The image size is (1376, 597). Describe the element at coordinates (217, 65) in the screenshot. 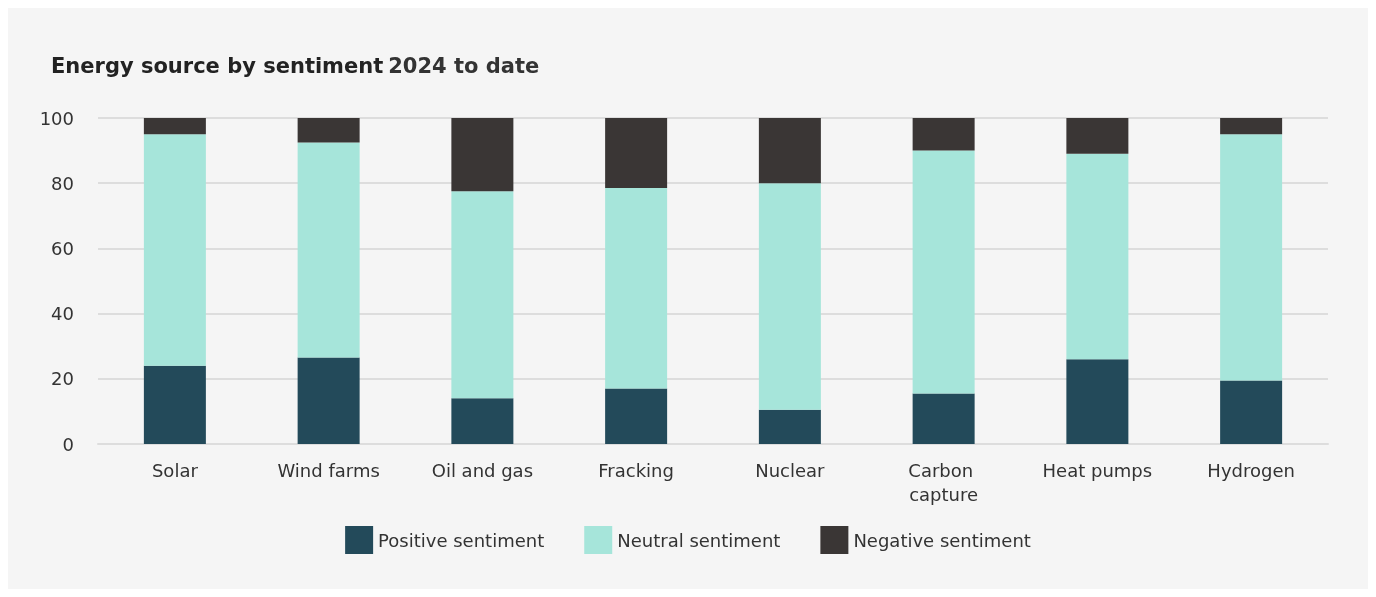

I see `chart-title: Energy source by sentiment` at that location.